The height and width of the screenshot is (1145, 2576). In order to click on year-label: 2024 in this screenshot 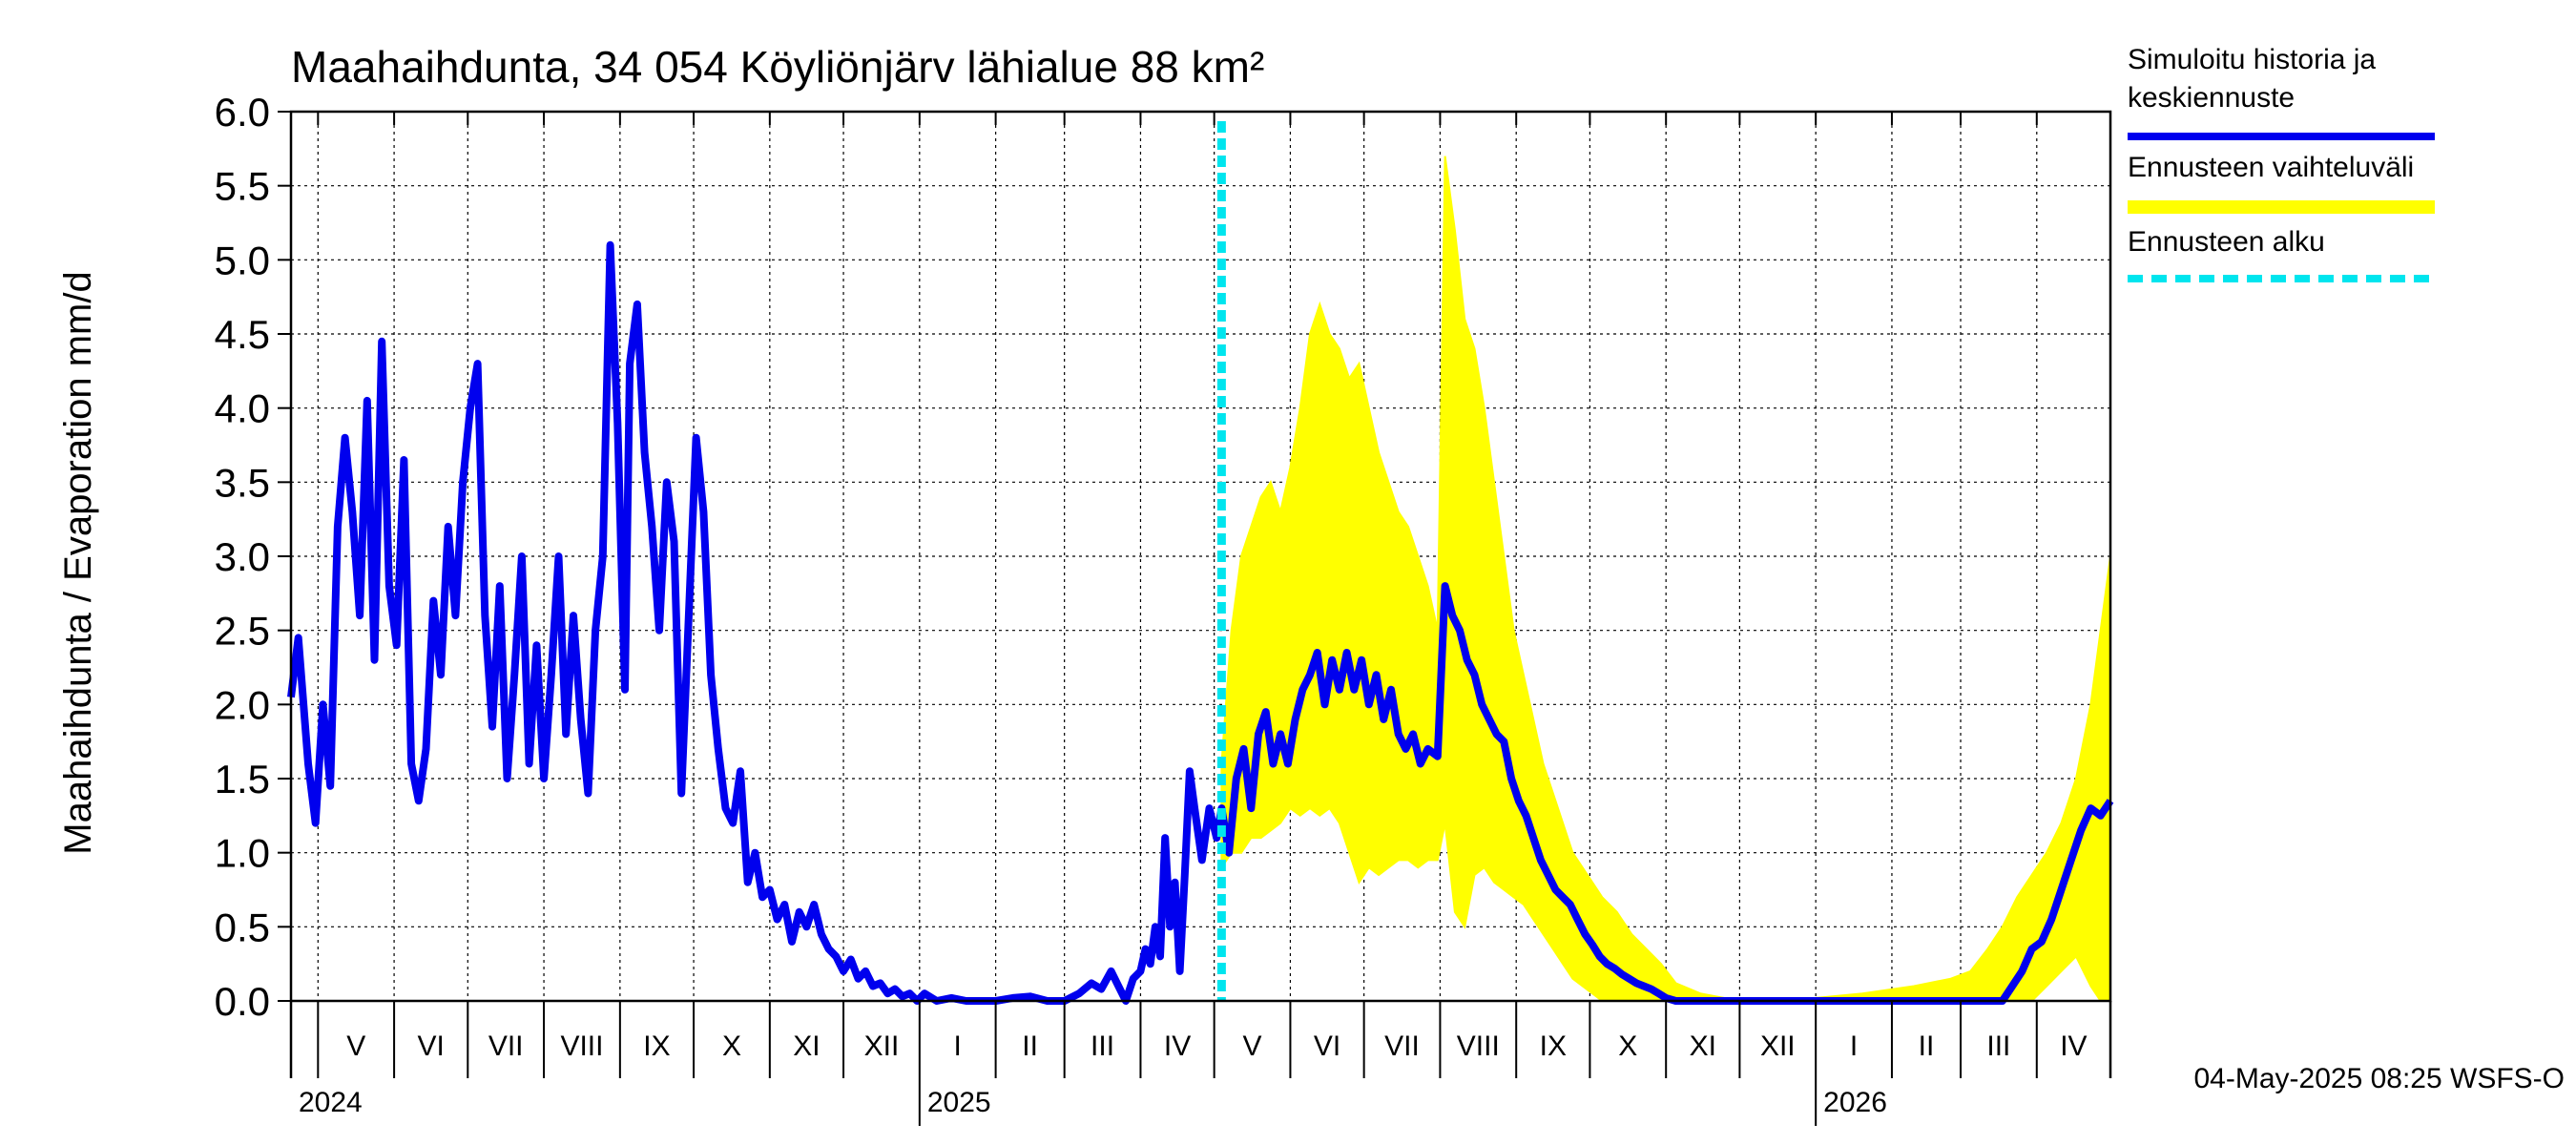, I will do `click(331, 1103)`.